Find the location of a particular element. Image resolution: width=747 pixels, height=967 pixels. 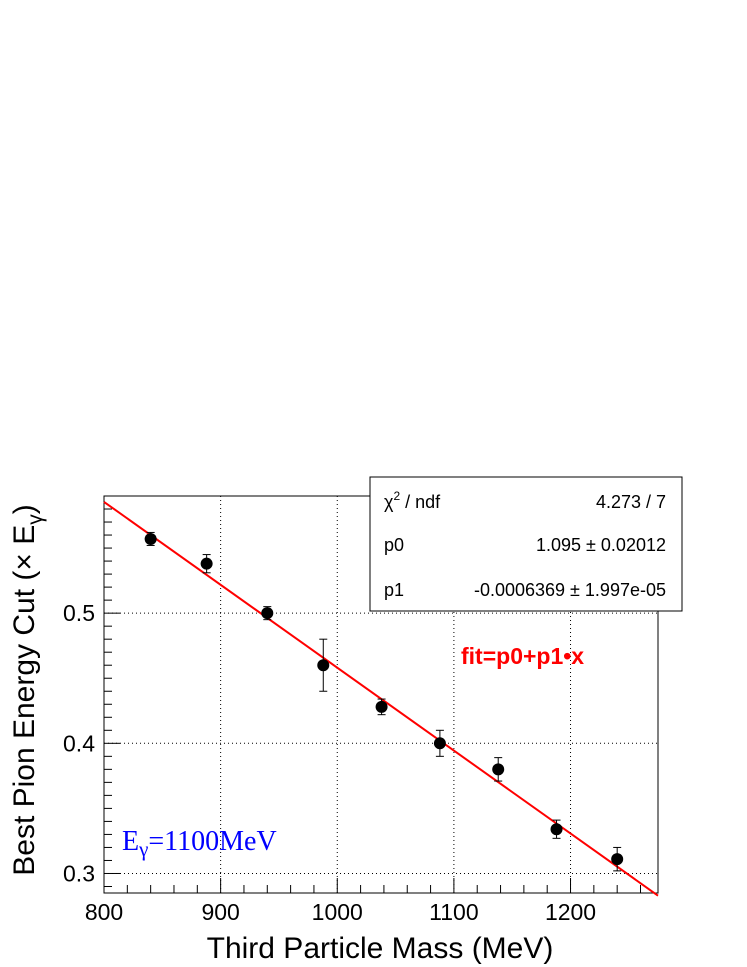

fit-formula-label: fit=p0+p1•x is located at coordinates (522, 656).